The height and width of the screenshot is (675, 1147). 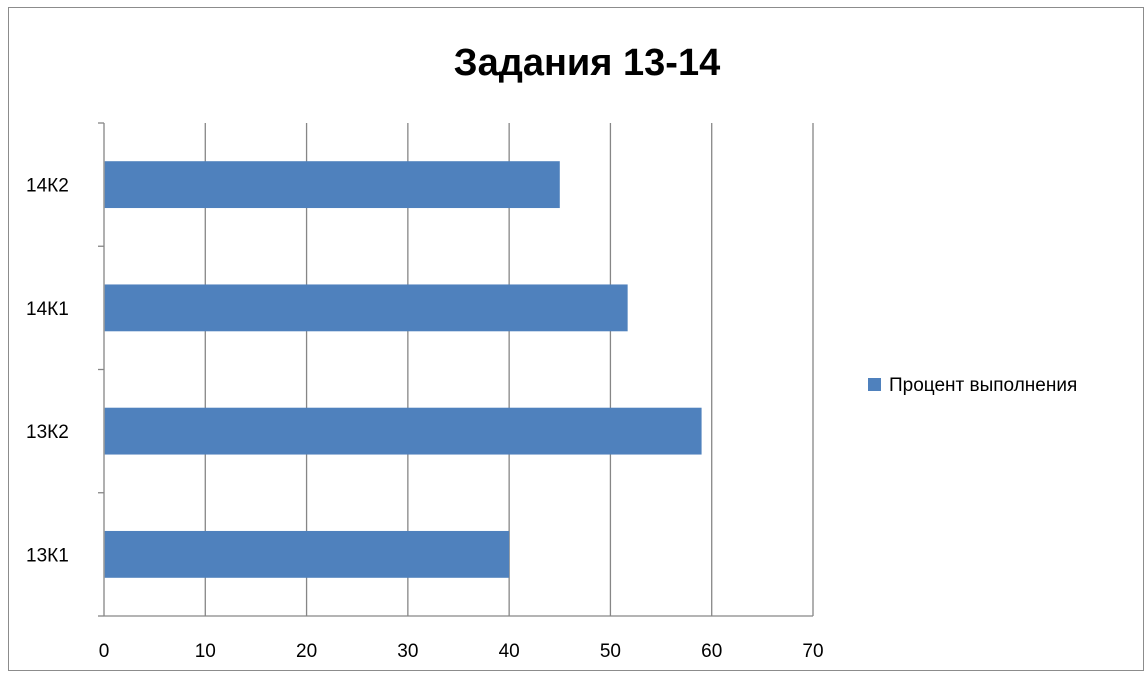 What do you see at coordinates (104, 651) in the screenshot?
I see `x-tick-label: 0` at bounding box center [104, 651].